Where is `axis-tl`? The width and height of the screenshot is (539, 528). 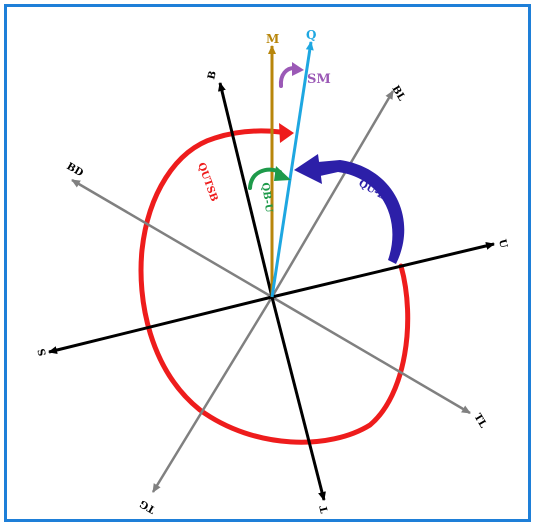 axis-tl is located at coordinates (371, 355).